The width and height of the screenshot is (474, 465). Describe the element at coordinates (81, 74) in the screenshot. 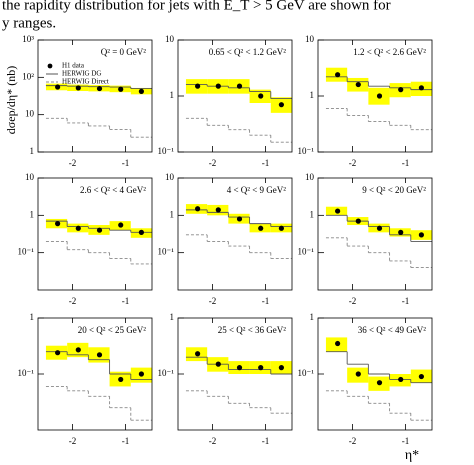

I see `legend-label: HERWIG DG` at that location.